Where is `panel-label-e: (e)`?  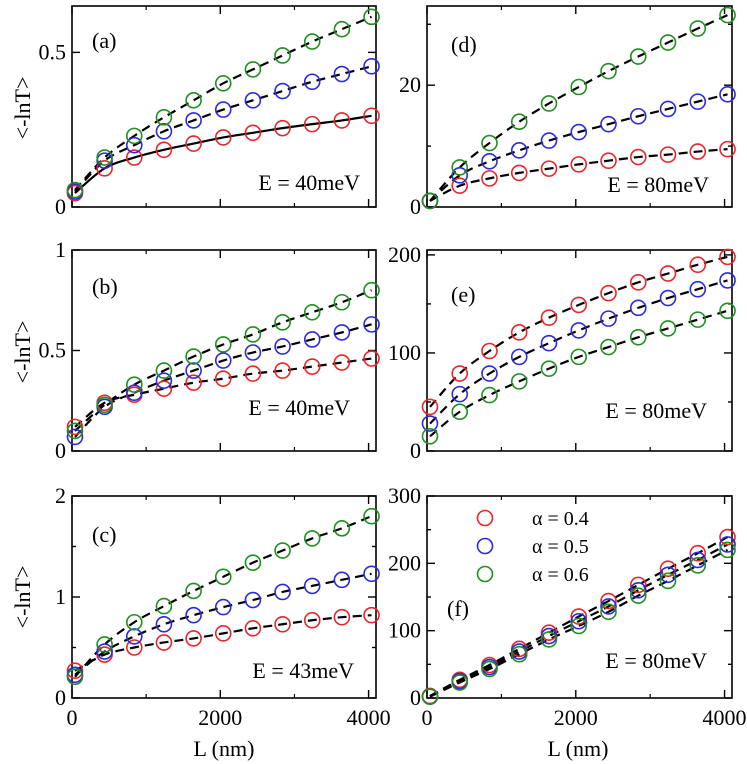 panel-label-e: (e) is located at coordinates (463, 294).